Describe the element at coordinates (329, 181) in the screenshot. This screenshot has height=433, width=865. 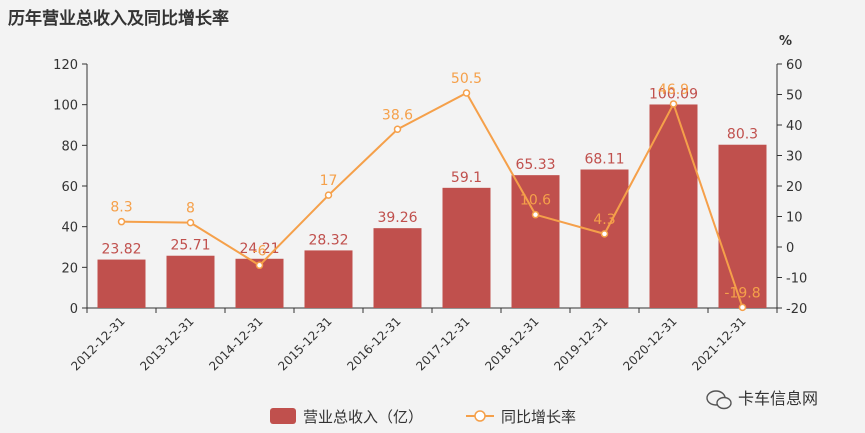
I see `growth-data-label: 17` at that location.